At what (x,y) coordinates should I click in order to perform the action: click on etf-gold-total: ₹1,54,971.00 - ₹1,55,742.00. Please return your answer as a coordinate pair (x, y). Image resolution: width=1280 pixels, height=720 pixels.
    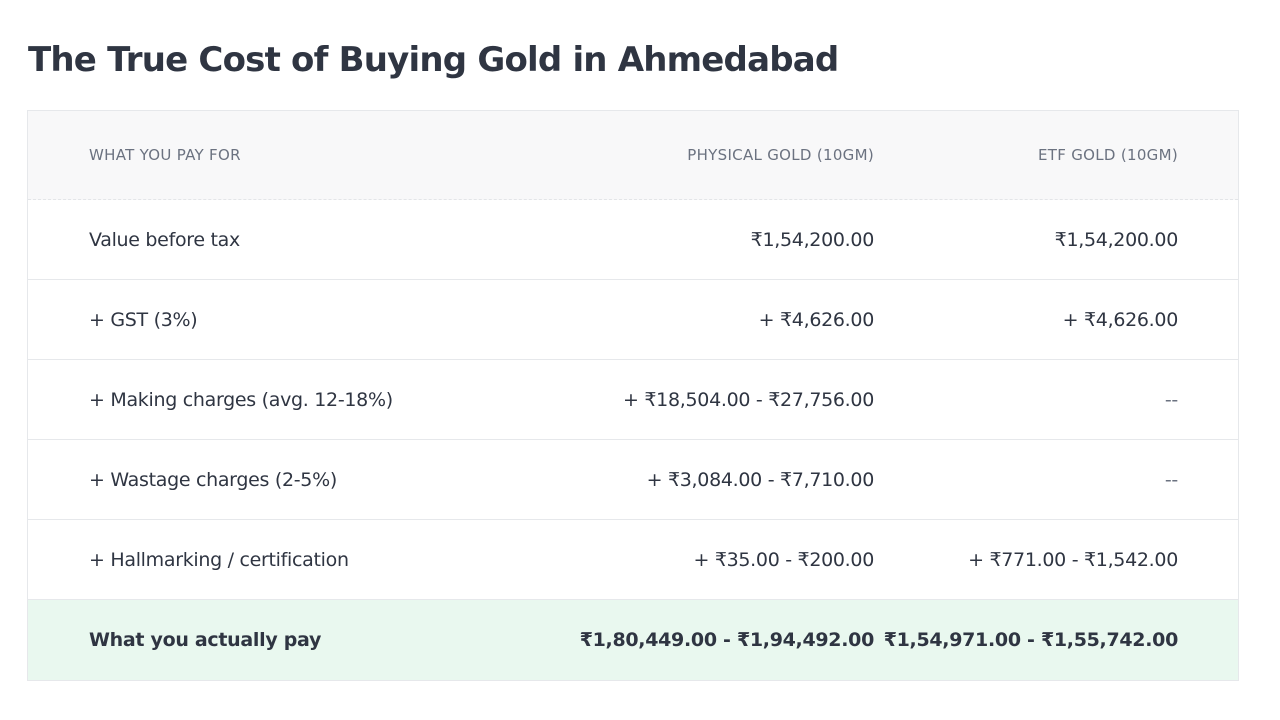
    Looking at the image, I should click on (1031, 640).